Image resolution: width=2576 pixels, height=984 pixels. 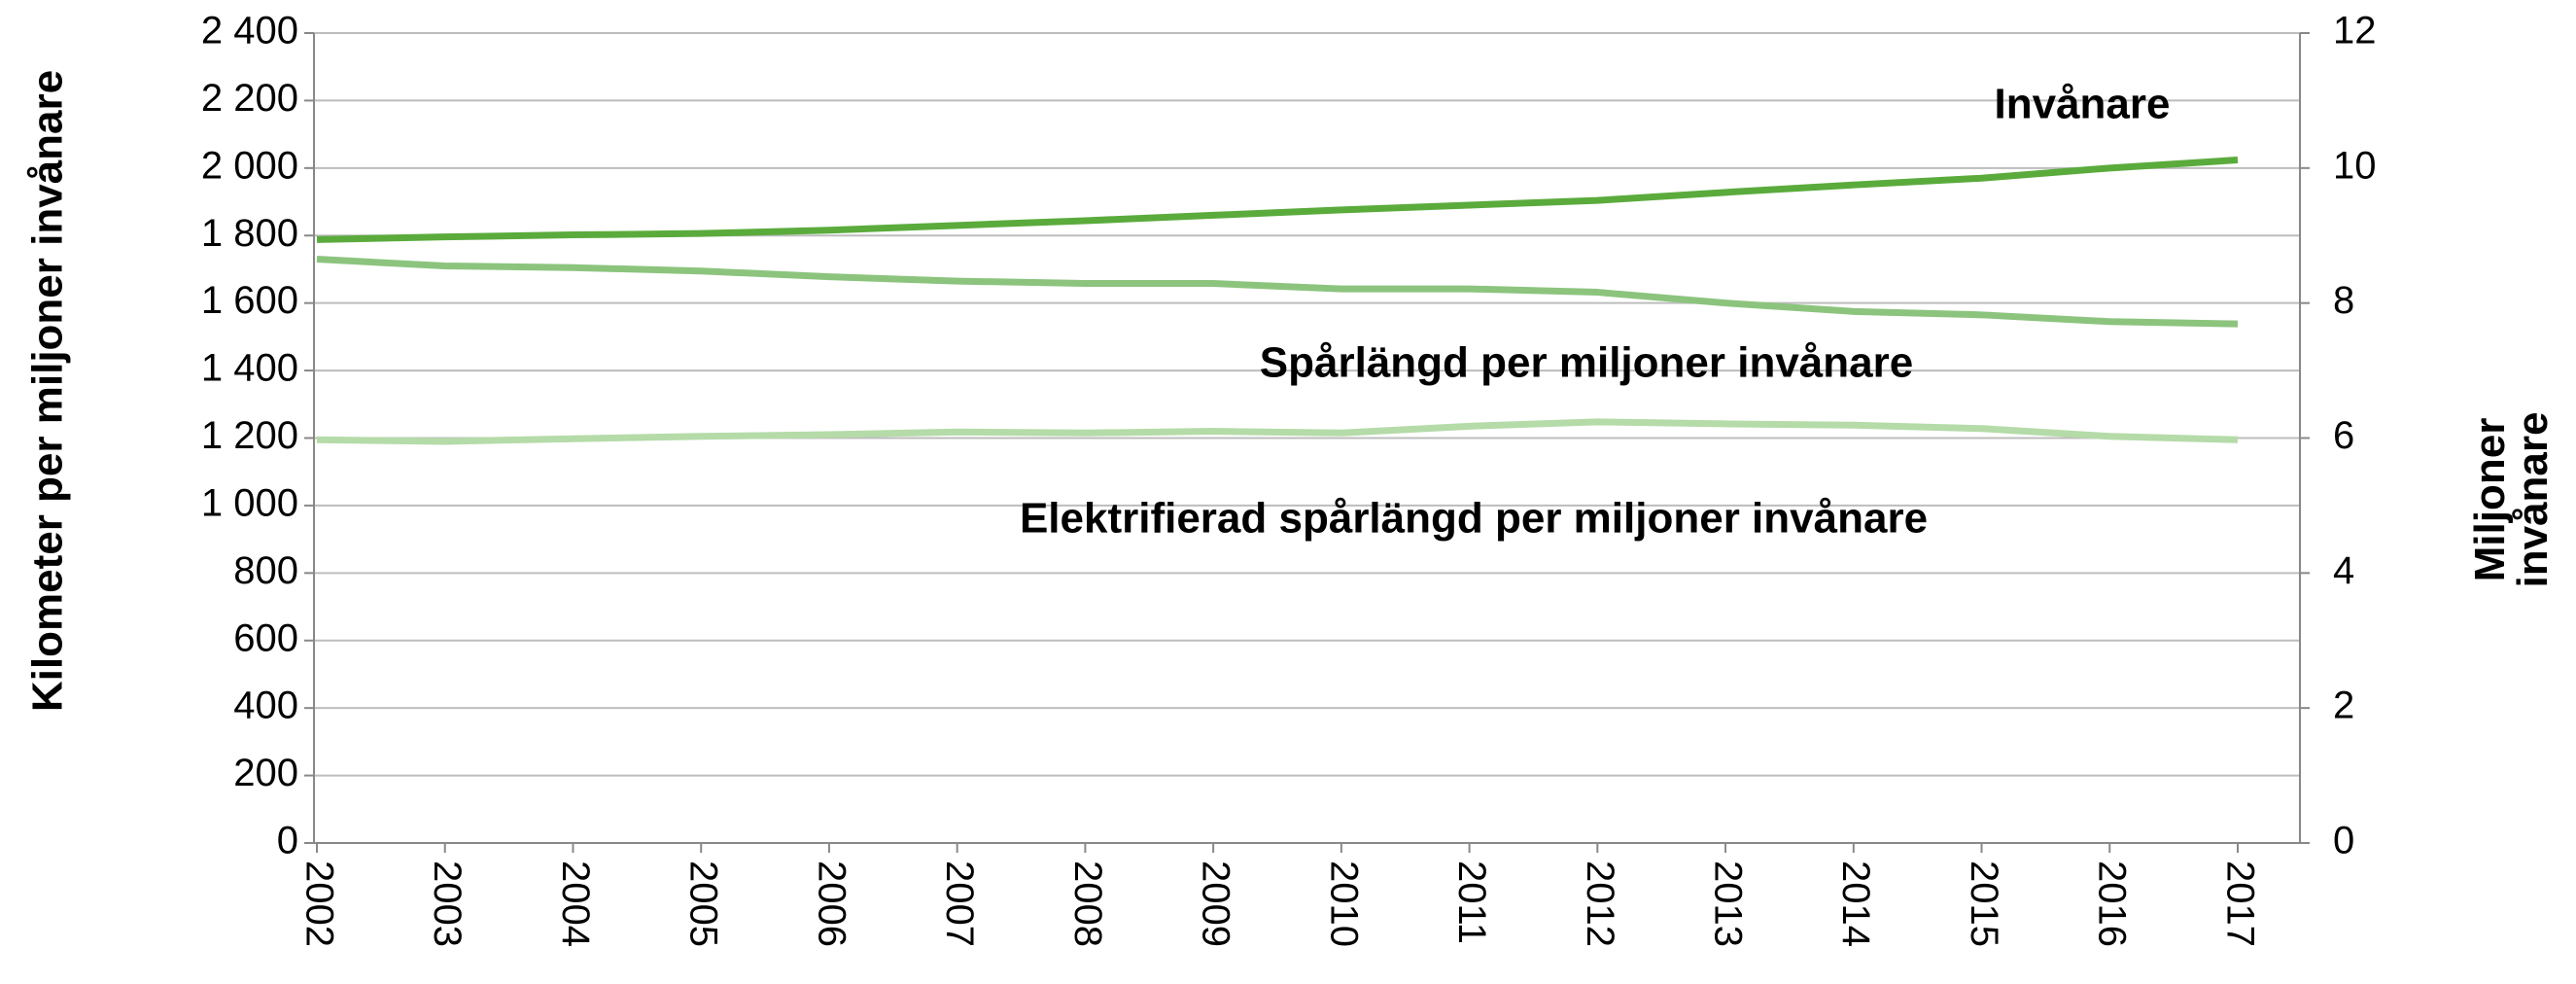 I want to click on y-axis-title: Kilometer per miljoner invånare, so click(x=48, y=391).